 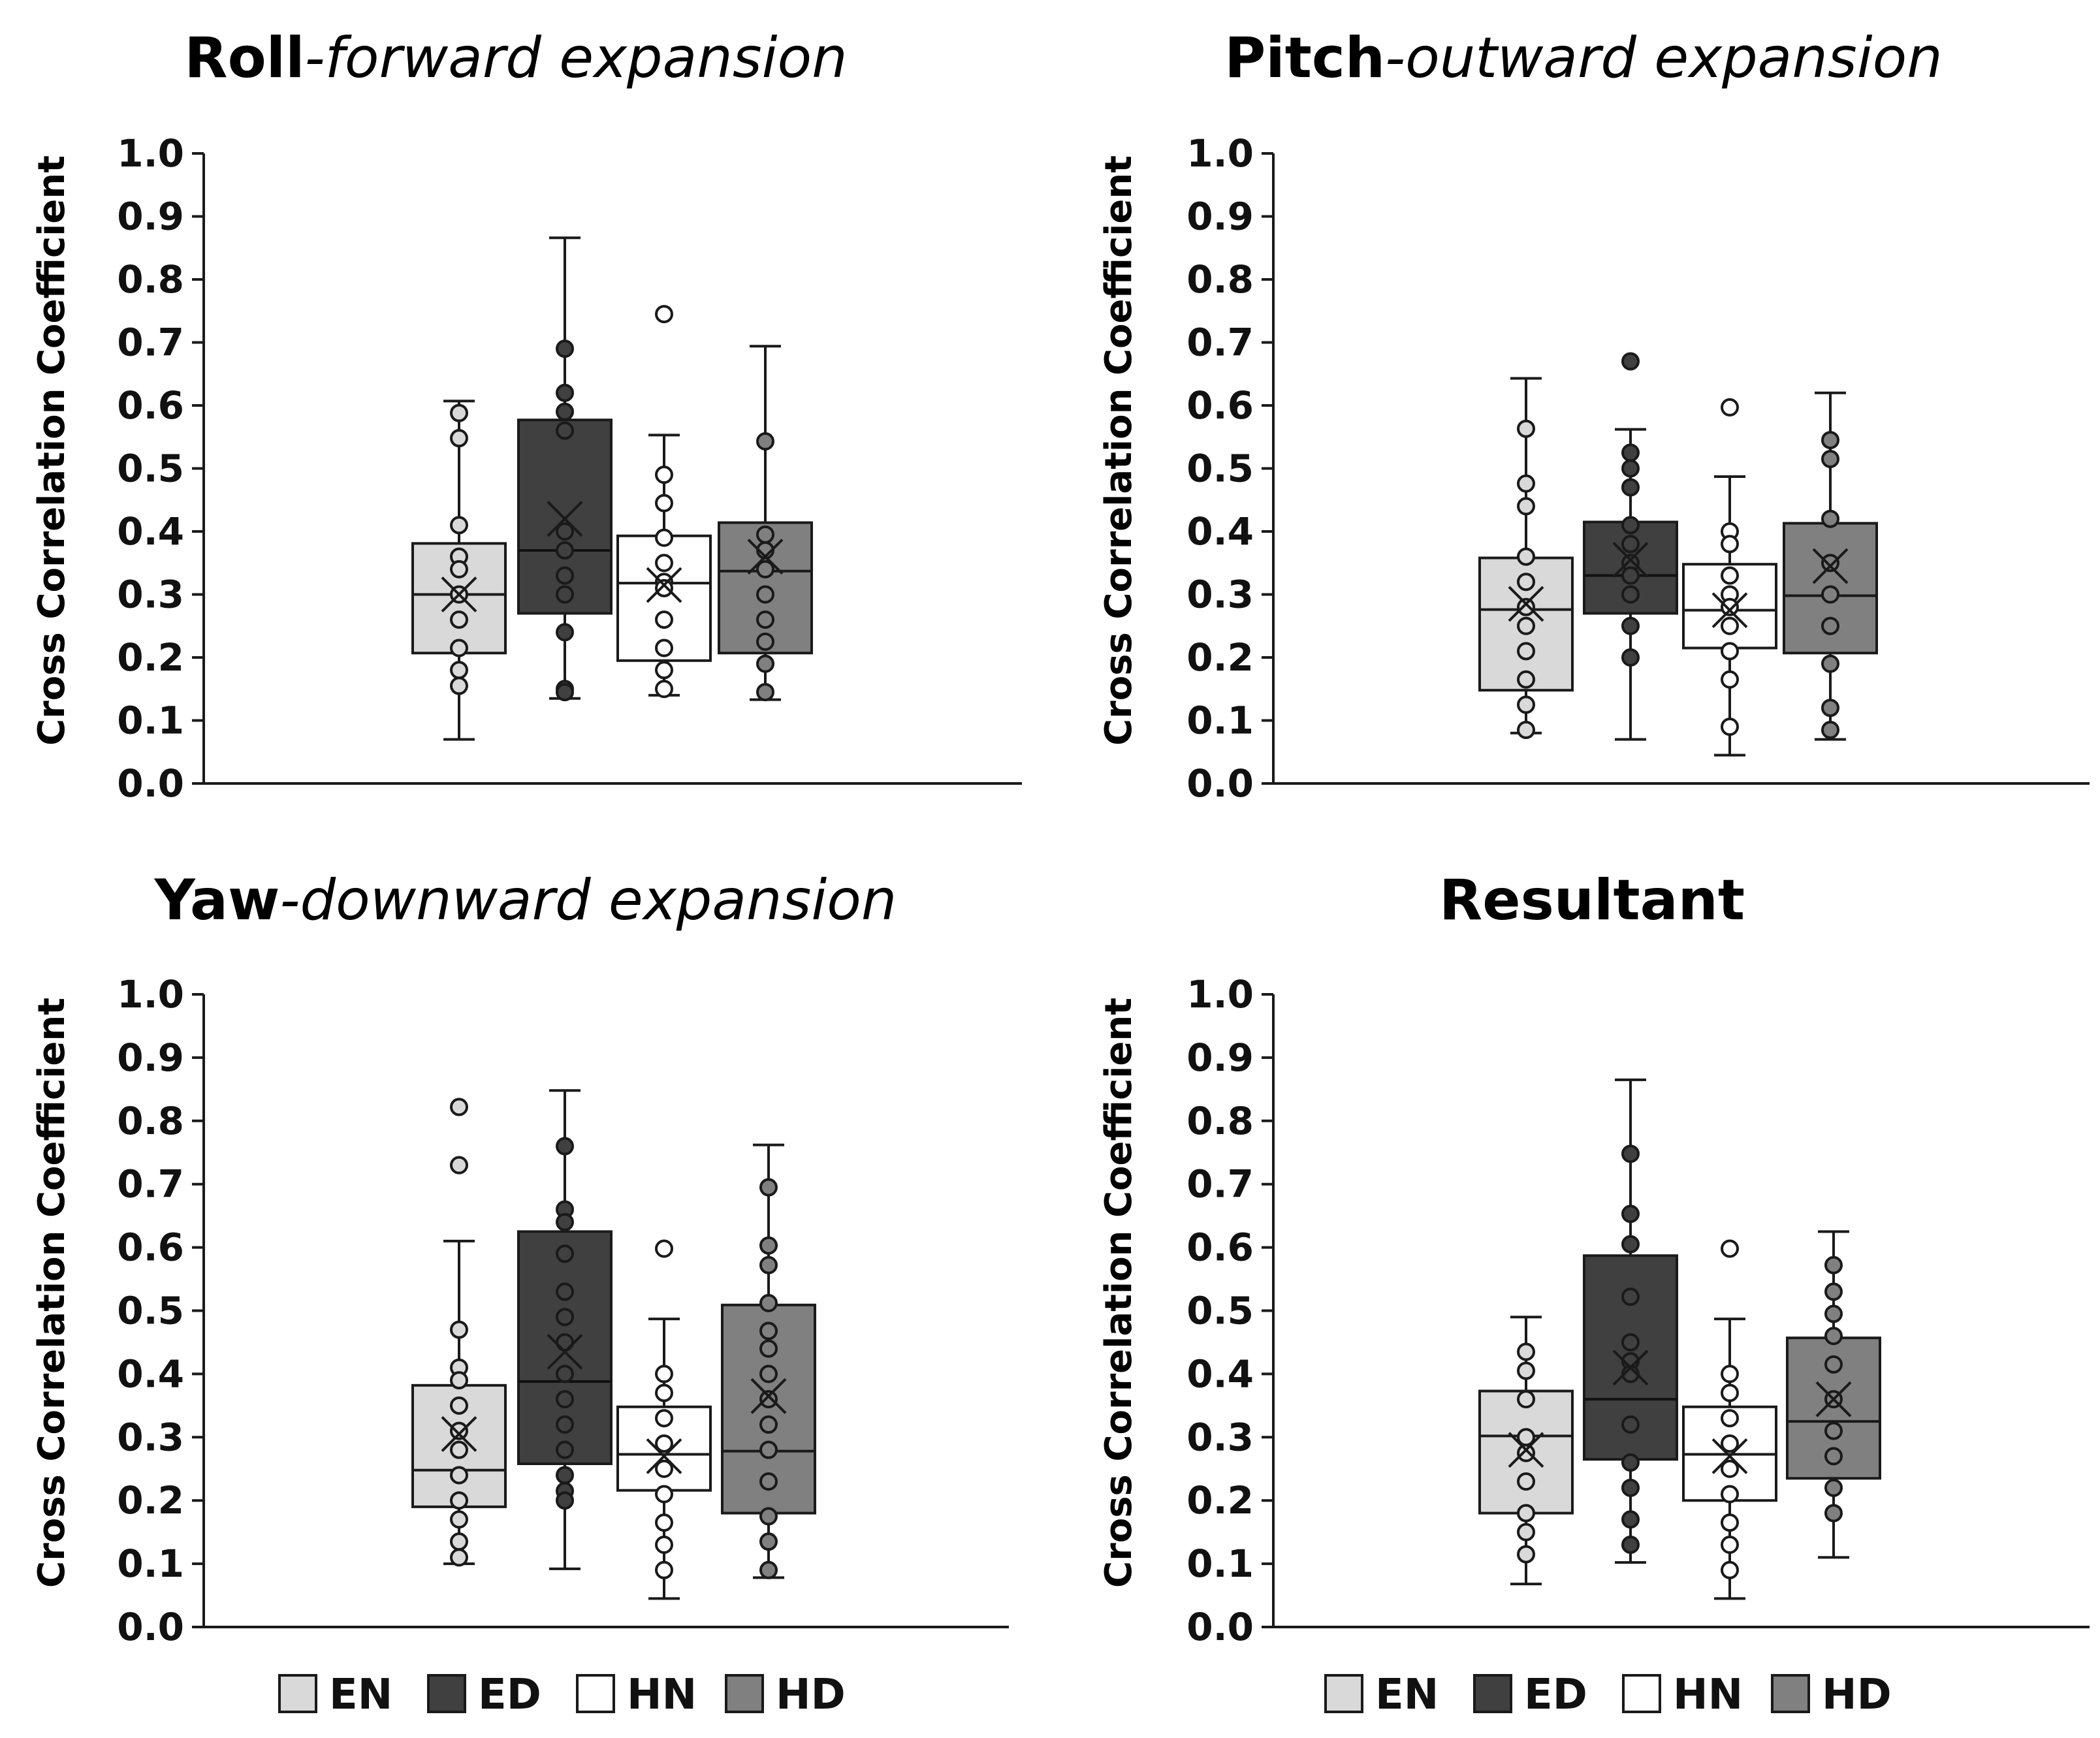 What do you see at coordinates (150, 1627) in the screenshot?
I see `y-tick-label: 0.0` at bounding box center [150, 1627].